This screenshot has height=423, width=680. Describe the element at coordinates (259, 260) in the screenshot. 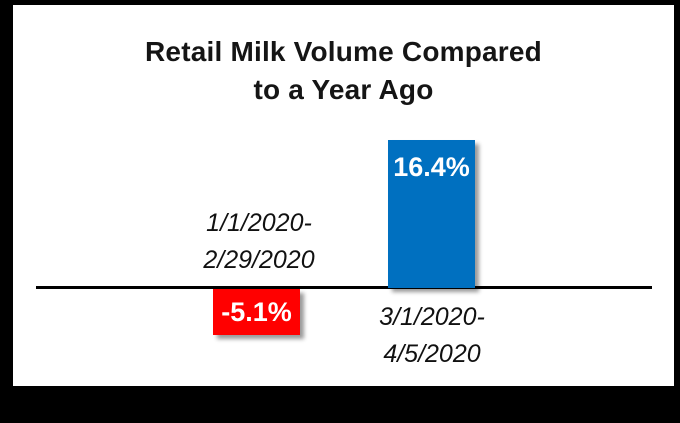

I see `category-label-period-1-line2: 2/29/2020` at that location.